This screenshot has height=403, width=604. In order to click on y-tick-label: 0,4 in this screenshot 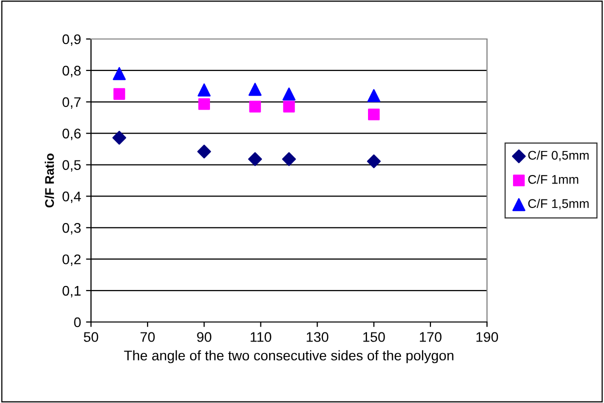, I will do `click(71, 198)`.